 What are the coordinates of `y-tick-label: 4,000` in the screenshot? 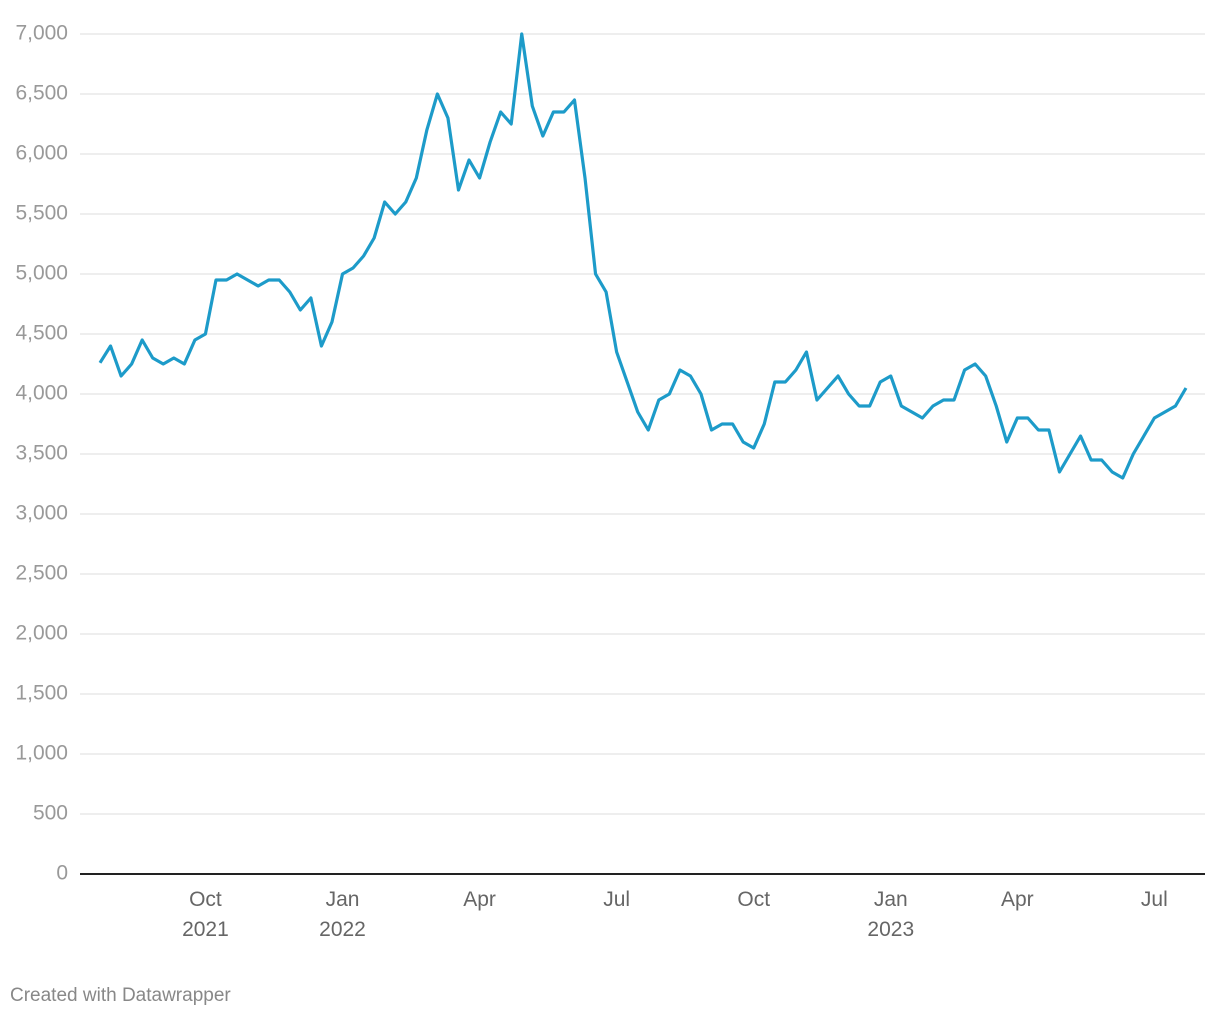 It's located at (41, 393).